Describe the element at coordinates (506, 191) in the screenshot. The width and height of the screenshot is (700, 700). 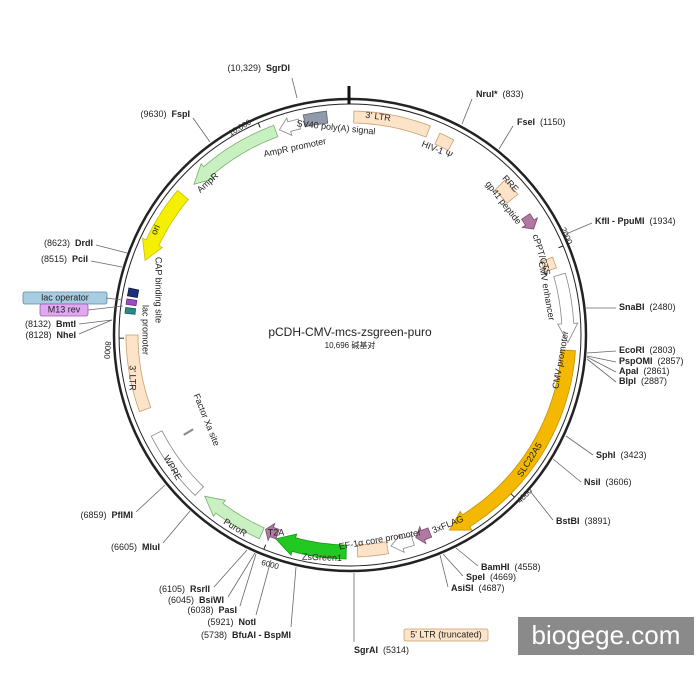
I see `rre` at that location.